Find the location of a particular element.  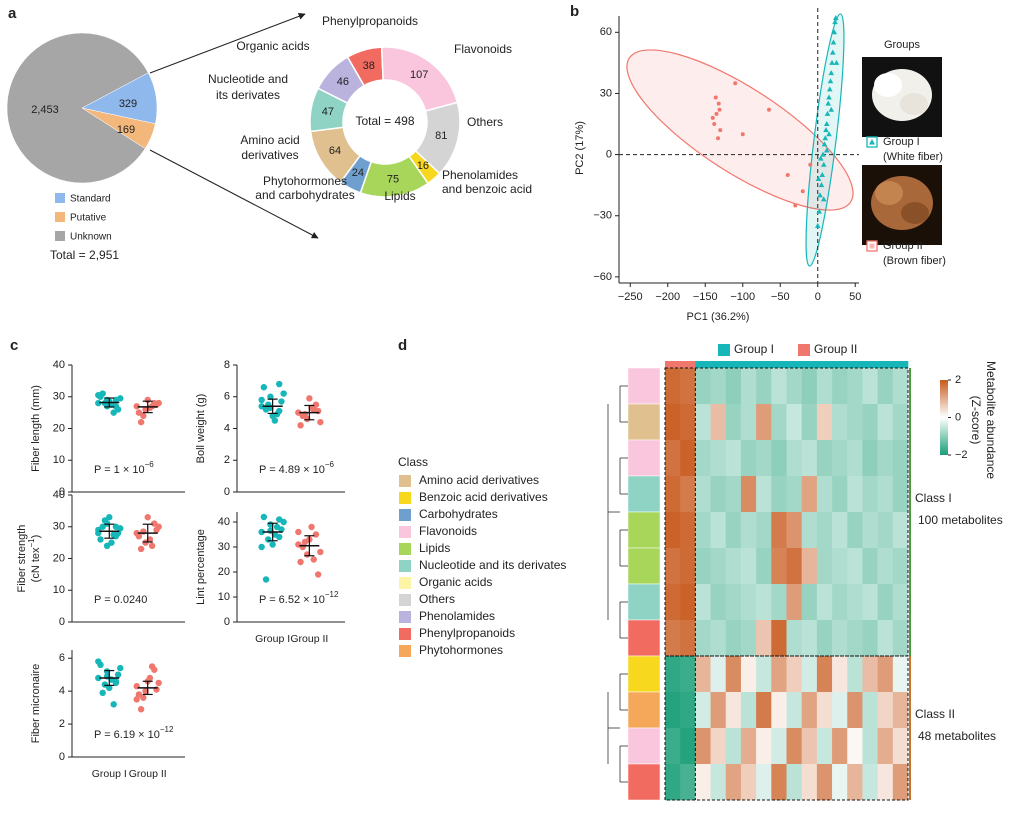

category-label: Lipids is located at coordinates (399, 196).